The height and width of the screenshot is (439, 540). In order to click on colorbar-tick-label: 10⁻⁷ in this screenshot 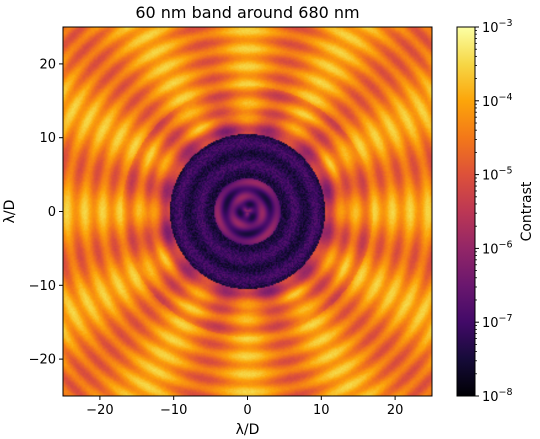, I will do `click(497, 322)`.